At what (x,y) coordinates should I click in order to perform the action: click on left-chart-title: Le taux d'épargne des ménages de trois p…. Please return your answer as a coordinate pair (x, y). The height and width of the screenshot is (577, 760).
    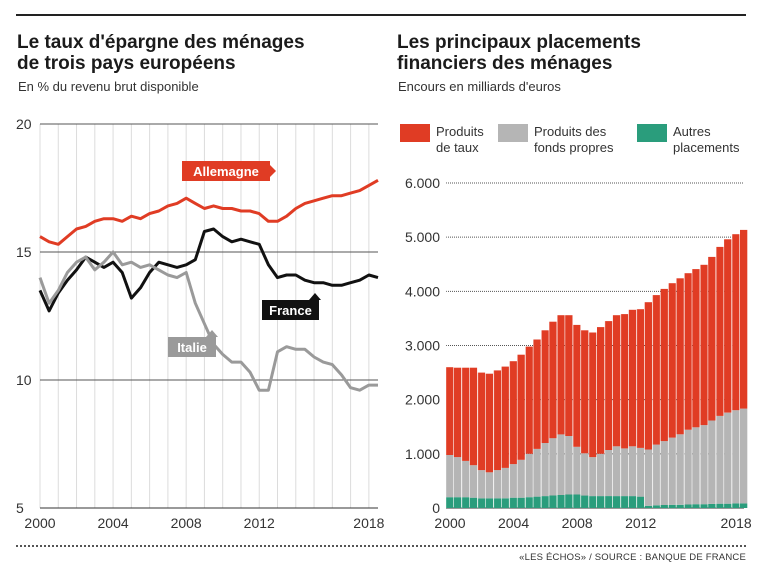
    Looking at the image, I should click on (161, 53).